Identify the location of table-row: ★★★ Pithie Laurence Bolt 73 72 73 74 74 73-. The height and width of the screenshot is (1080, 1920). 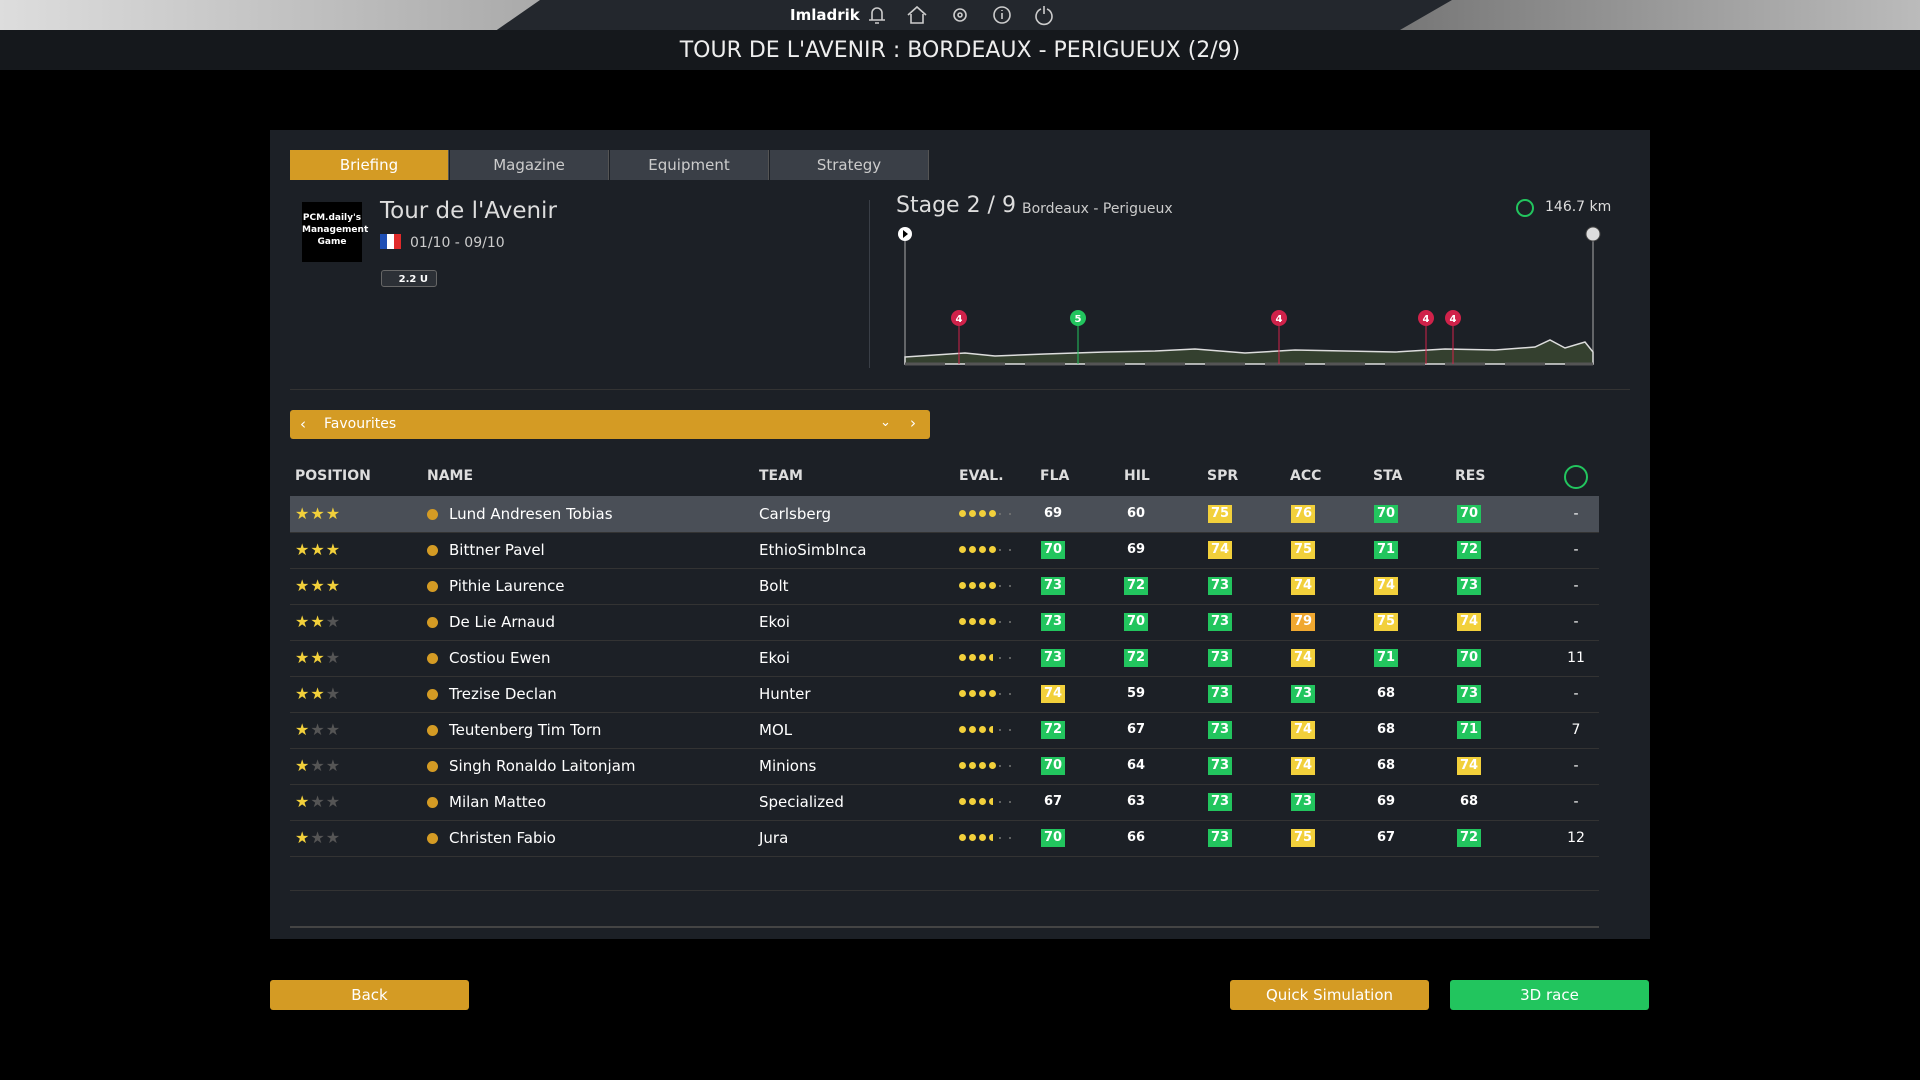
(944, 586).